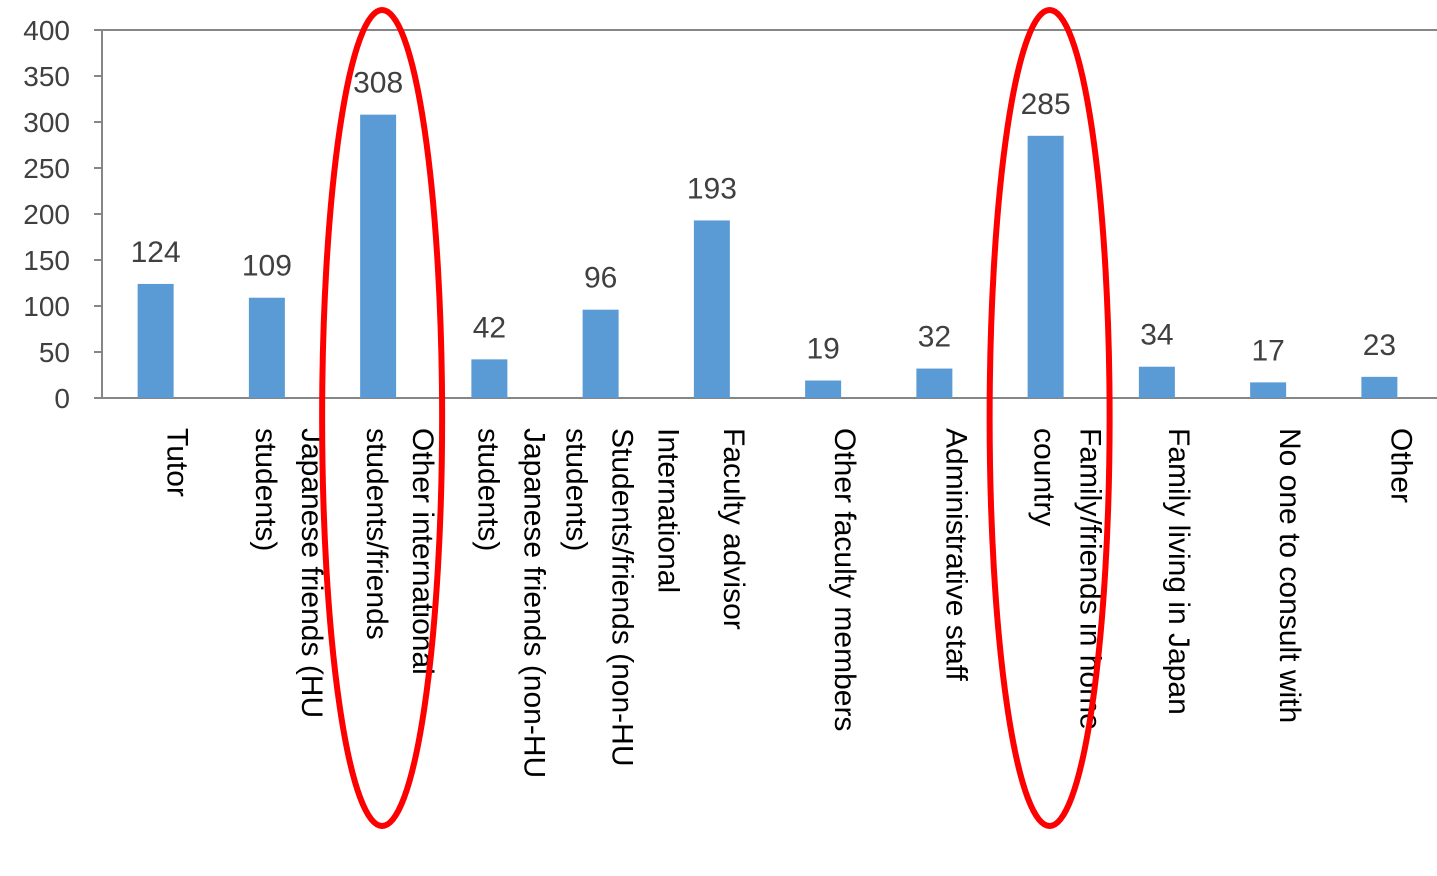  I want to click on category-label-line: International, so click(668, 510).